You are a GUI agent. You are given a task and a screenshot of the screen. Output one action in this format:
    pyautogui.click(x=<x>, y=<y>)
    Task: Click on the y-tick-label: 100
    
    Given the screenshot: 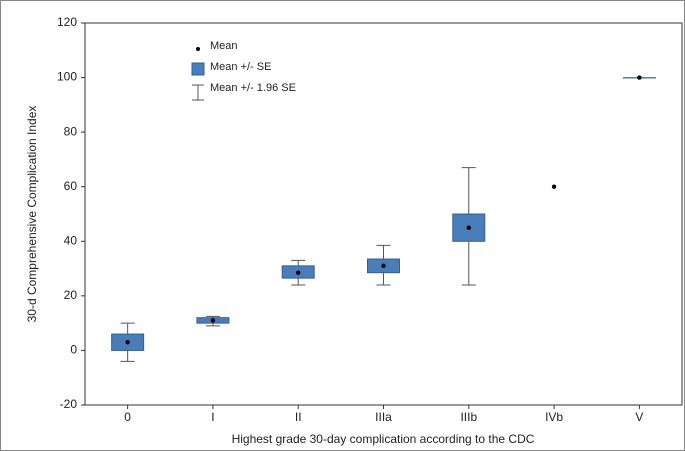 What is the action you would take?
    pyautogui.click(x=67, y=77)
    